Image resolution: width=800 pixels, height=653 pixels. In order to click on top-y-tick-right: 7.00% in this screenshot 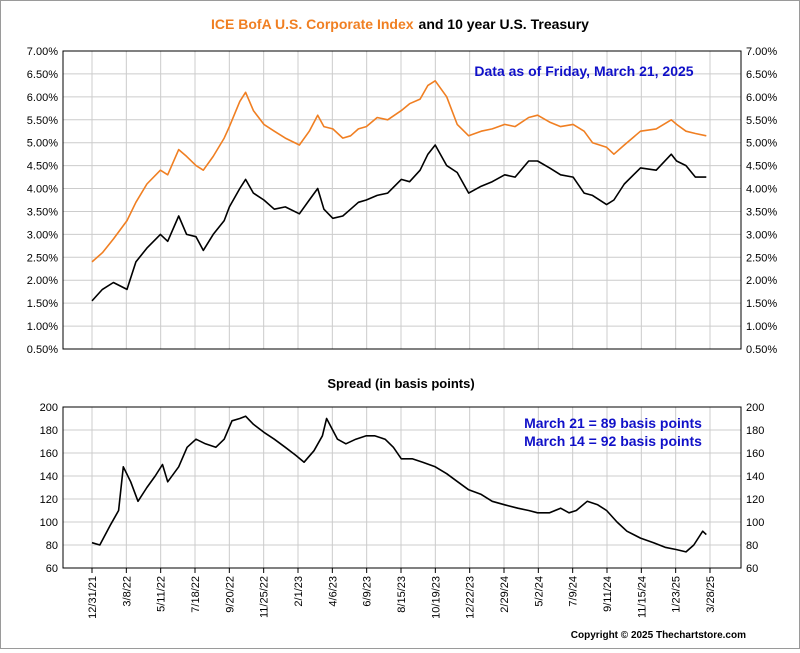, I will do `click(761, 52)`.